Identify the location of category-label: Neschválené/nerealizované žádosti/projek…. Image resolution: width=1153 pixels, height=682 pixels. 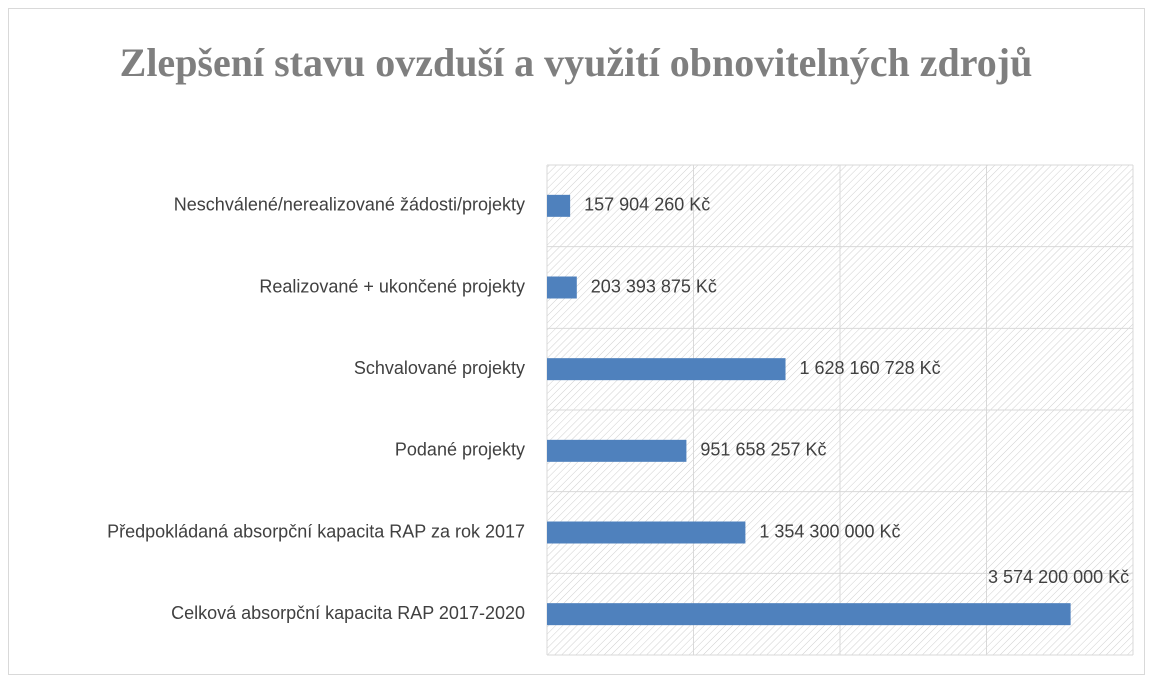
(349, 205).